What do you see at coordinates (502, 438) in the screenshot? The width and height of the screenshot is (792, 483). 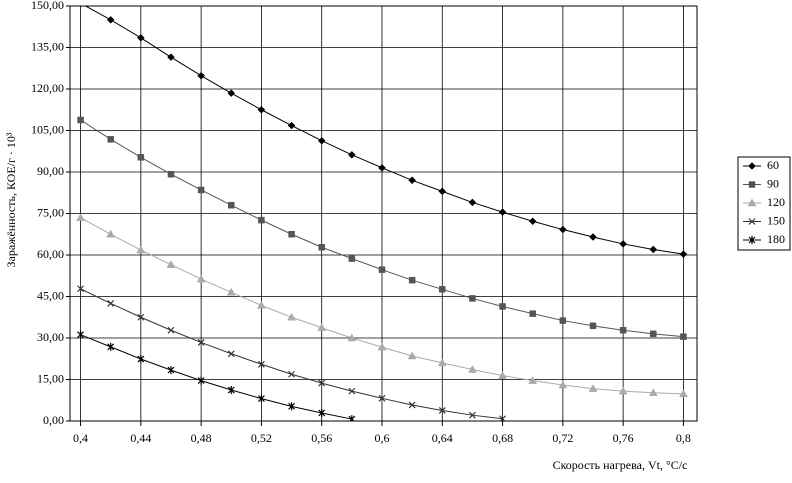 I see `x-tick-label: 0,68` at bounding box center [502, 438].